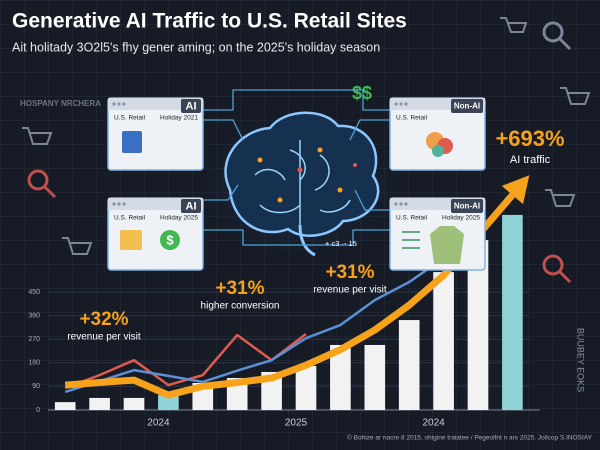 The height and width of the screenshot is (450, 600). I want to click on dollar-icon: $$, so click(362, 93).